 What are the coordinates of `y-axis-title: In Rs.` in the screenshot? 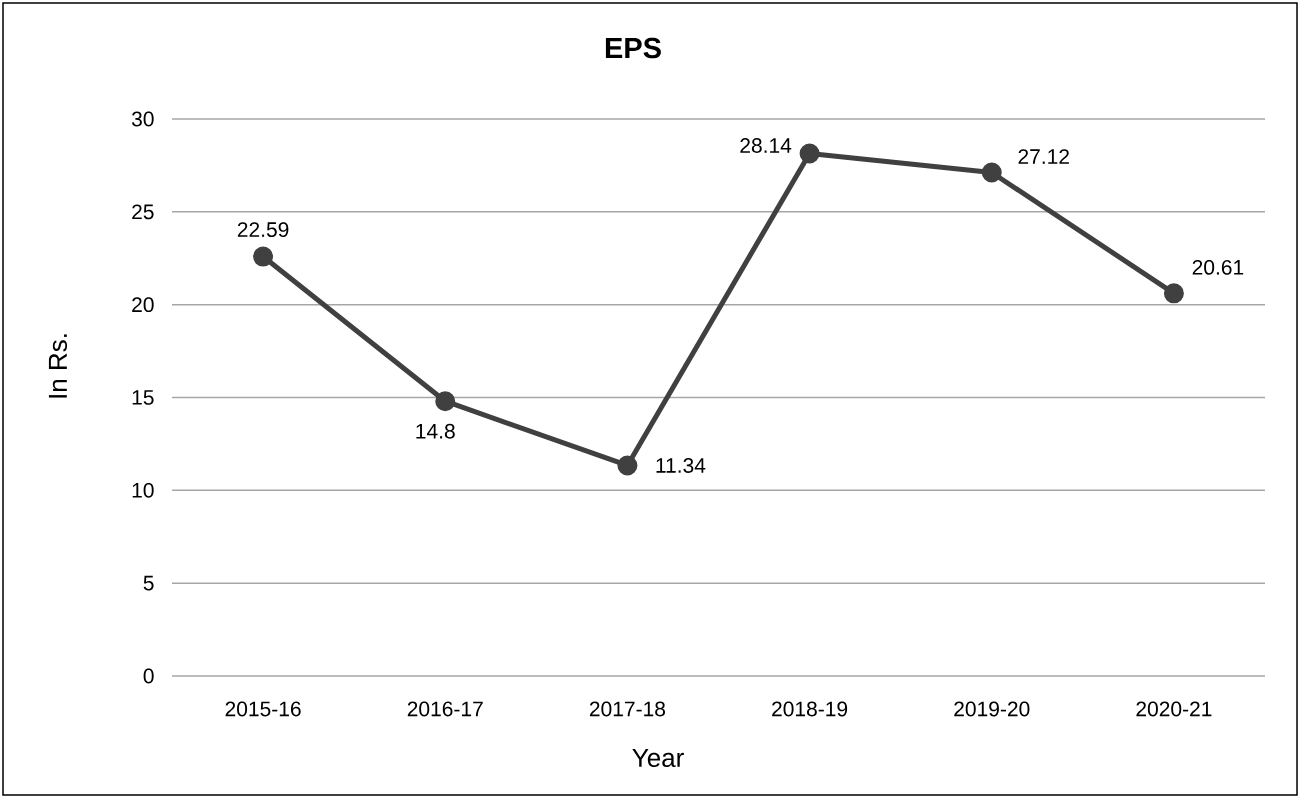 It's located at (58, 366).